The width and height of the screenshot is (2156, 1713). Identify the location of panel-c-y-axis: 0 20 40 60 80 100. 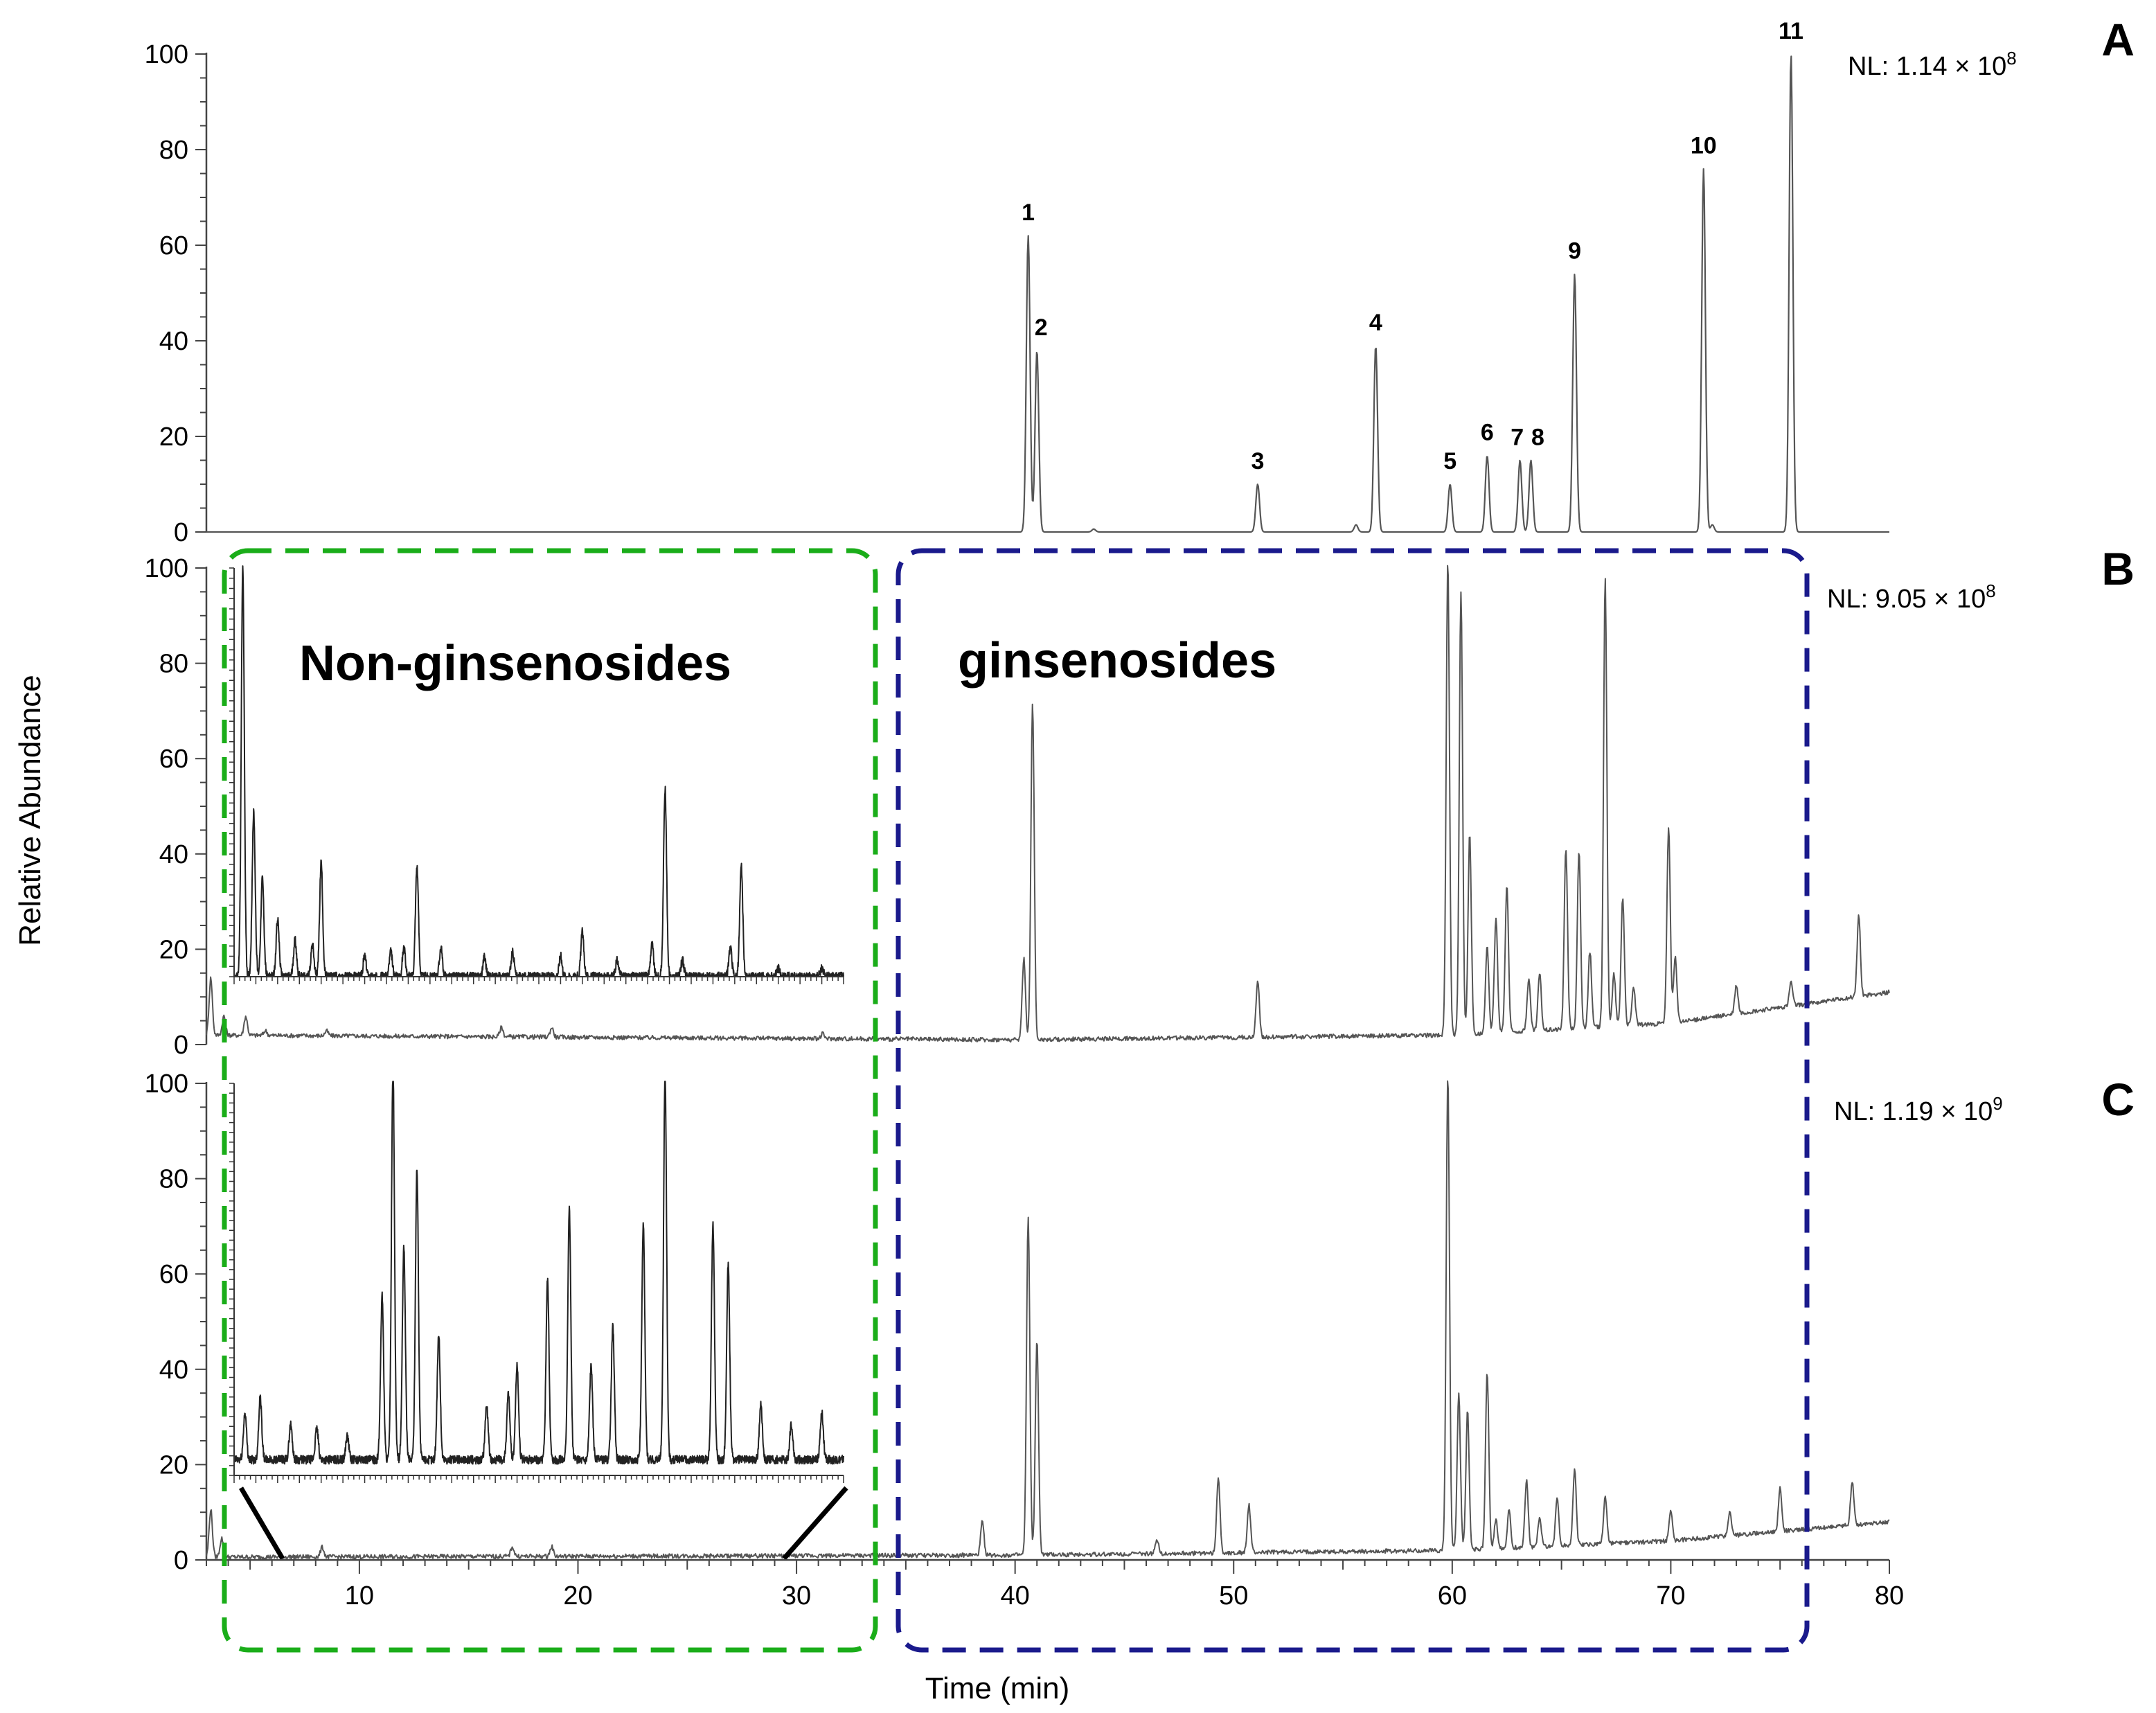
(176, 1322).